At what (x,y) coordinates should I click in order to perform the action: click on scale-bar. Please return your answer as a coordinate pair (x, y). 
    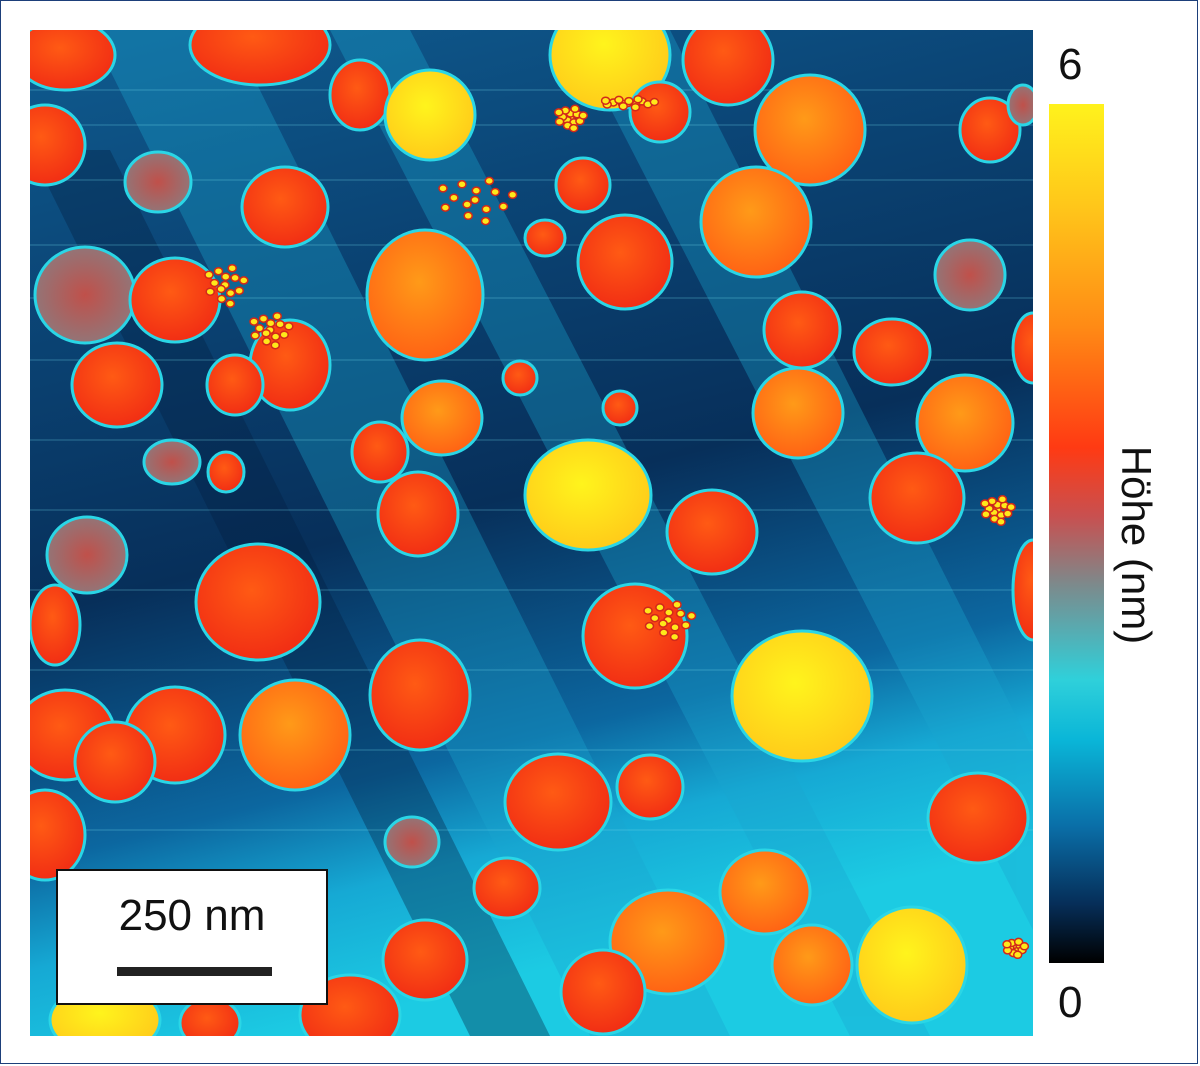
    Looking at the image, I should click on (194, 971).